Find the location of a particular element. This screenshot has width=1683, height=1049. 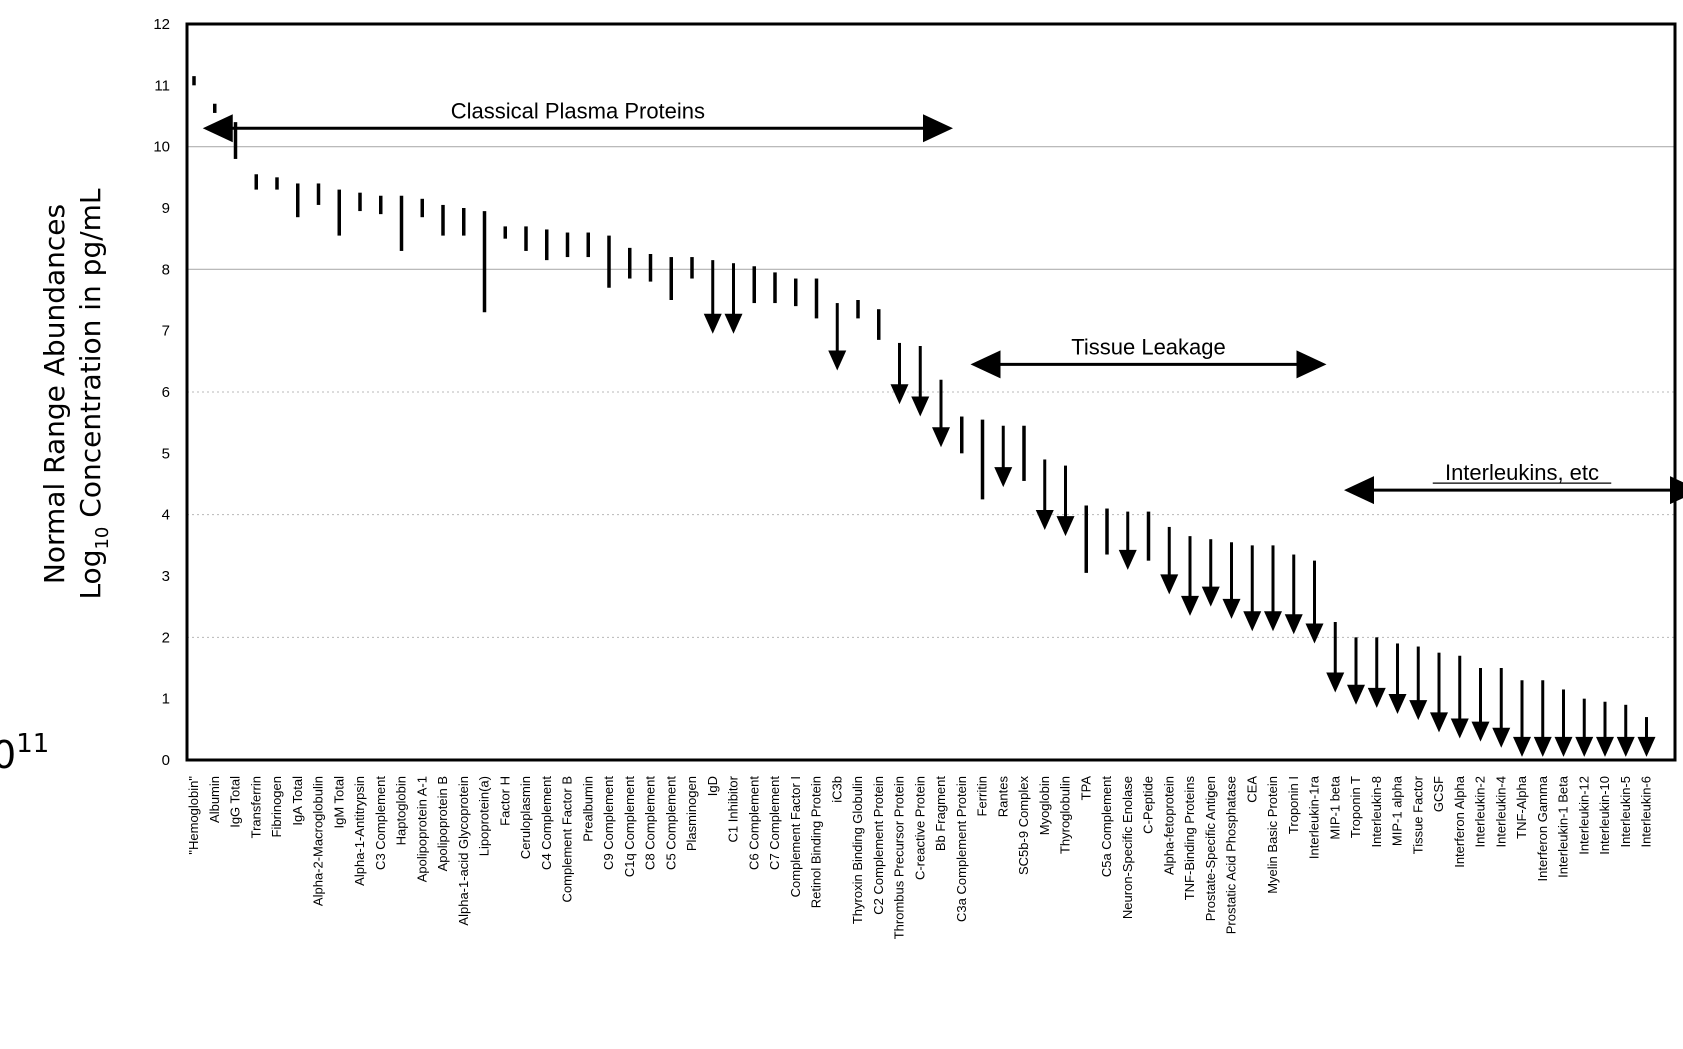

group-label: Classical Plasma Proteins is located at coordinates (578, 110).